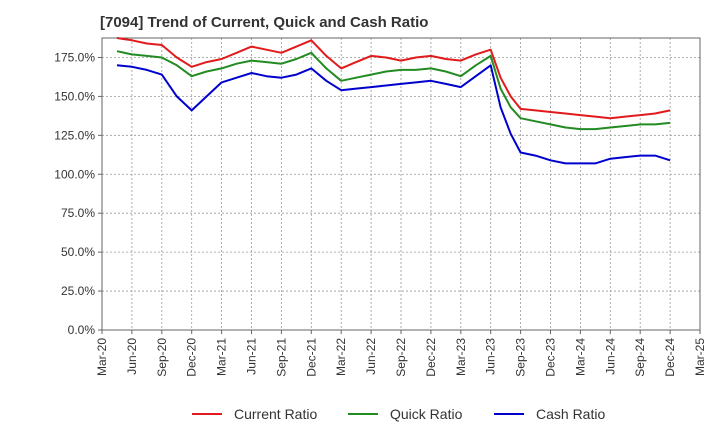  I want to click on legend-label-current-ratio: Current Ratio, so click(275, 414).